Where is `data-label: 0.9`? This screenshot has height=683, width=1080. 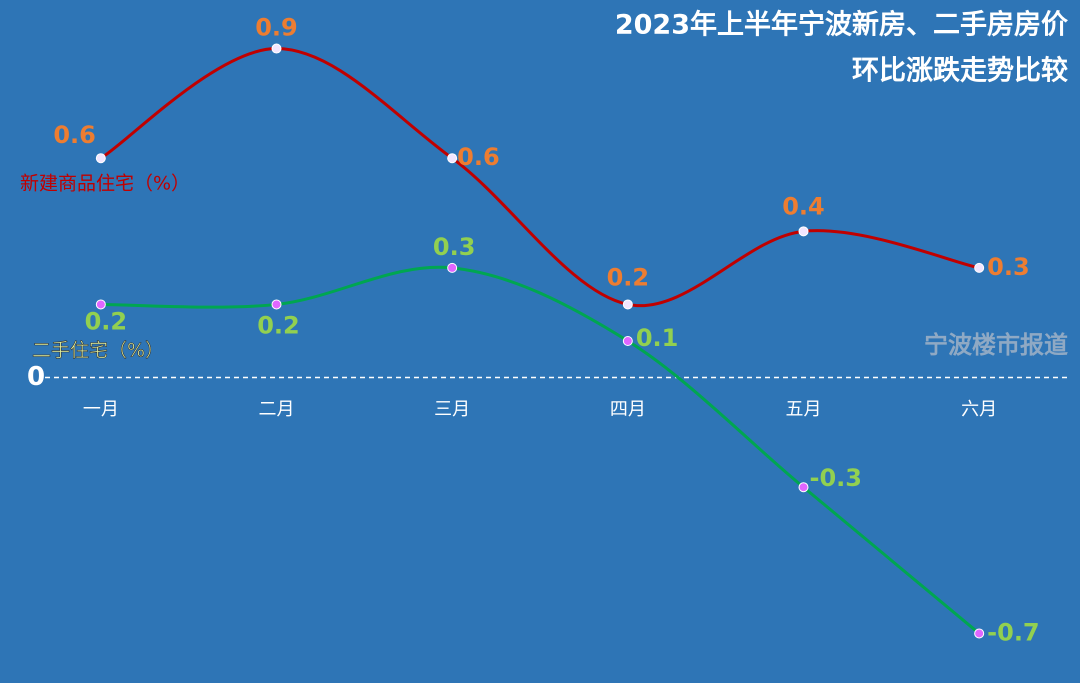 data-label: 0.9 is located at coordinates (276, 28).